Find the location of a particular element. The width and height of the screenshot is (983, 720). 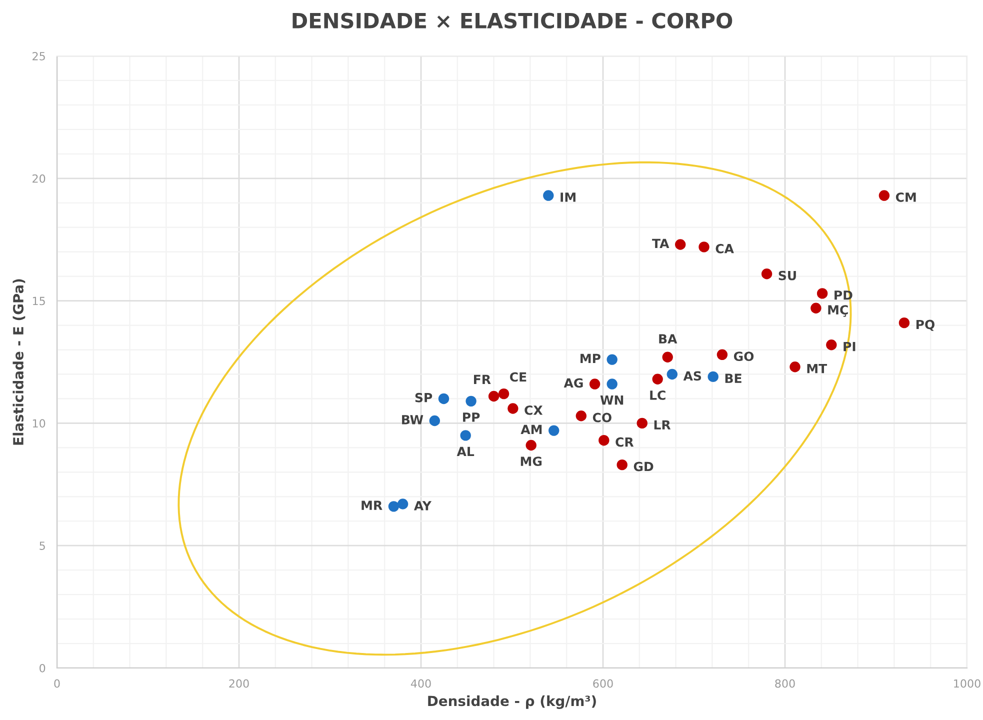

annotation: LR is located at coordinates (662, 425).